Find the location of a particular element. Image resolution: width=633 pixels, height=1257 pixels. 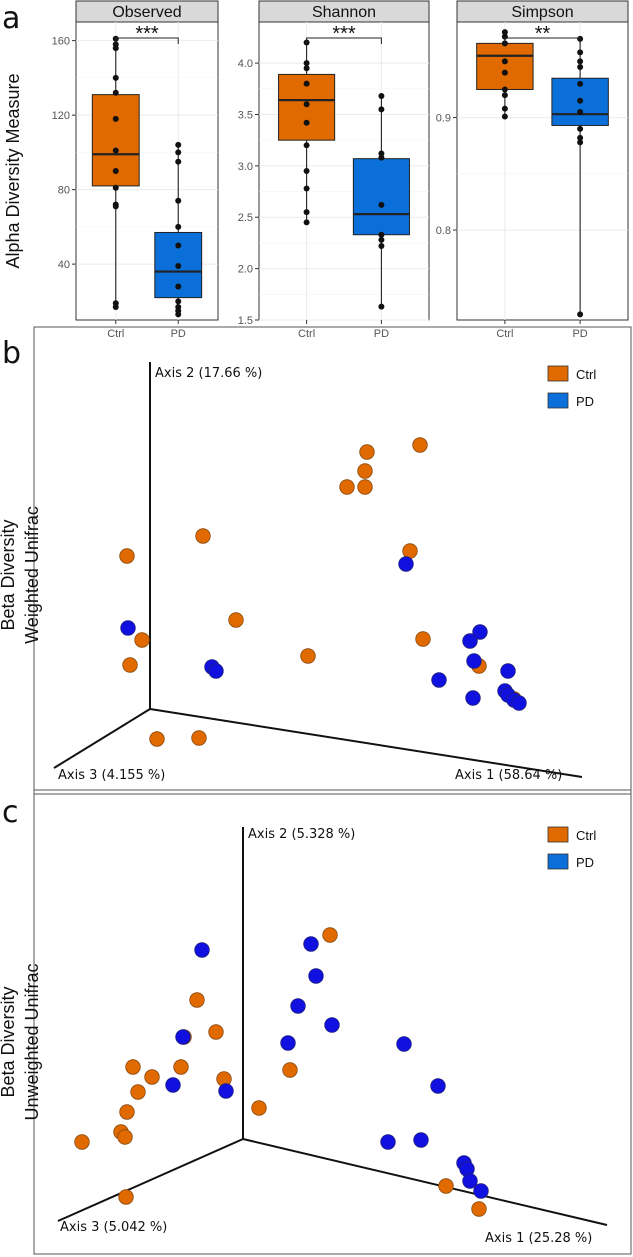

beta-weighted-axis3-line is located at coordinates (102, 738).